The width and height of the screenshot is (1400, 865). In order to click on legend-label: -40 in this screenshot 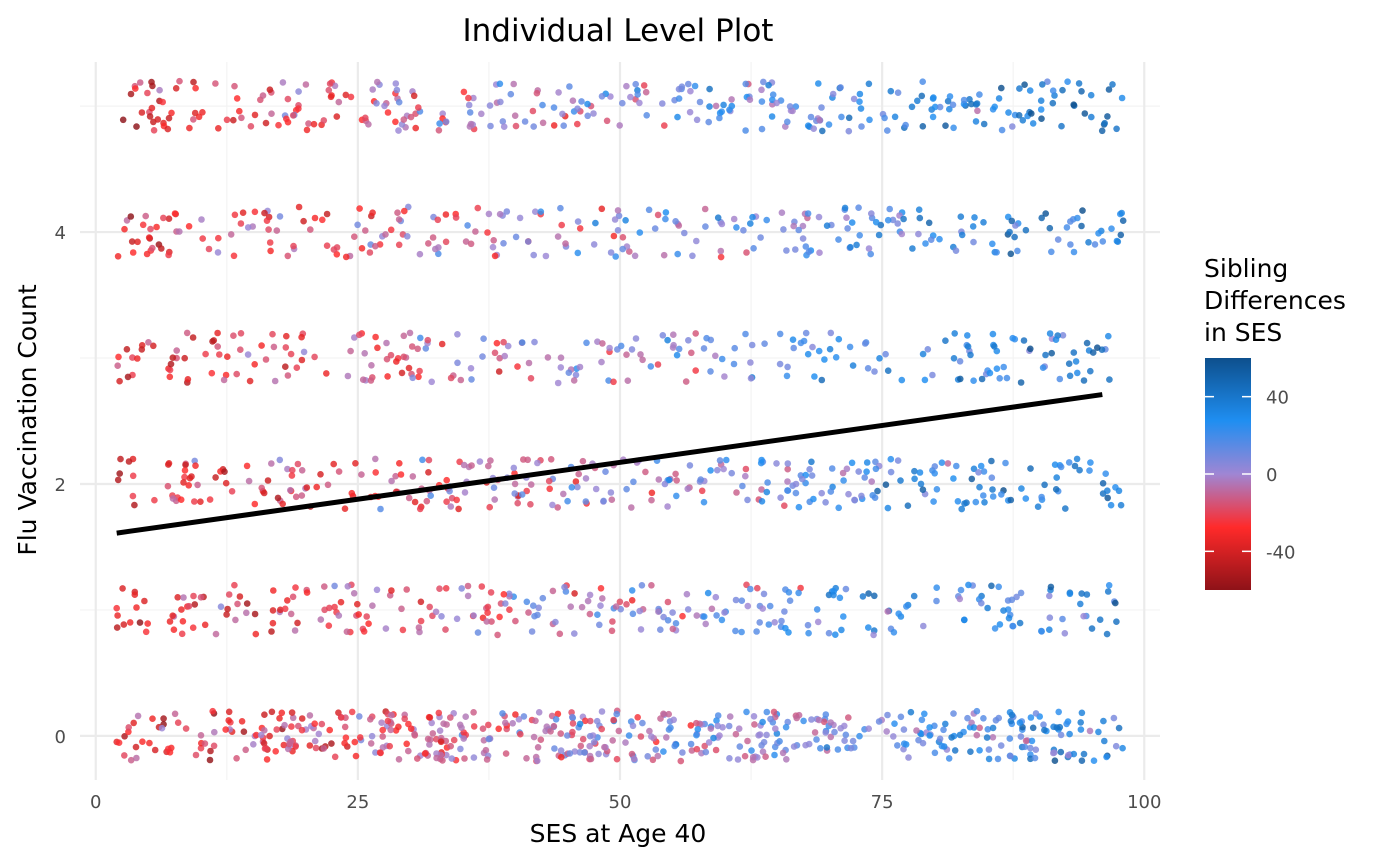, I will do `click(1280, 552)`.